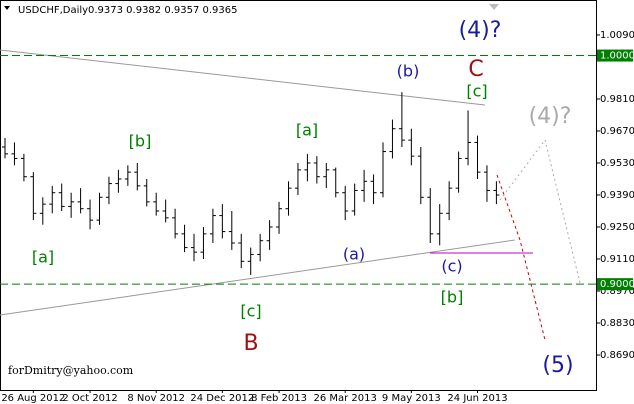  What do you see at coordinates (408, 71) in the screenshot?
I see `wave-label: (b)` at bounding box center [408, 71].